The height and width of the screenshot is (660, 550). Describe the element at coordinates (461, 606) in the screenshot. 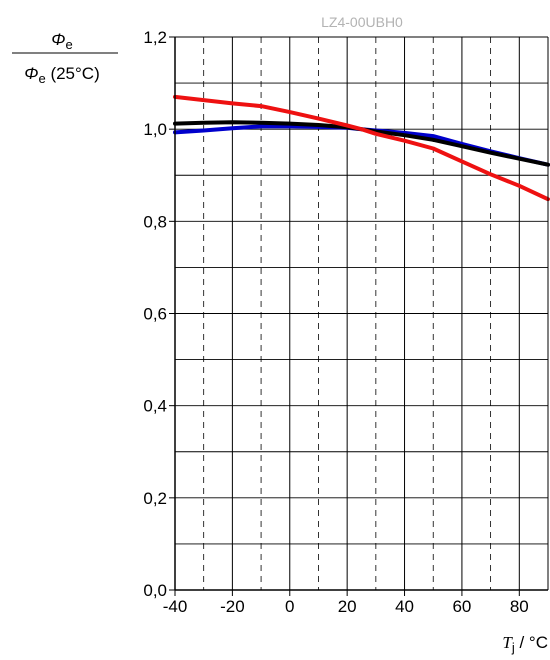

I see `x-tick-label: 60` at that location.